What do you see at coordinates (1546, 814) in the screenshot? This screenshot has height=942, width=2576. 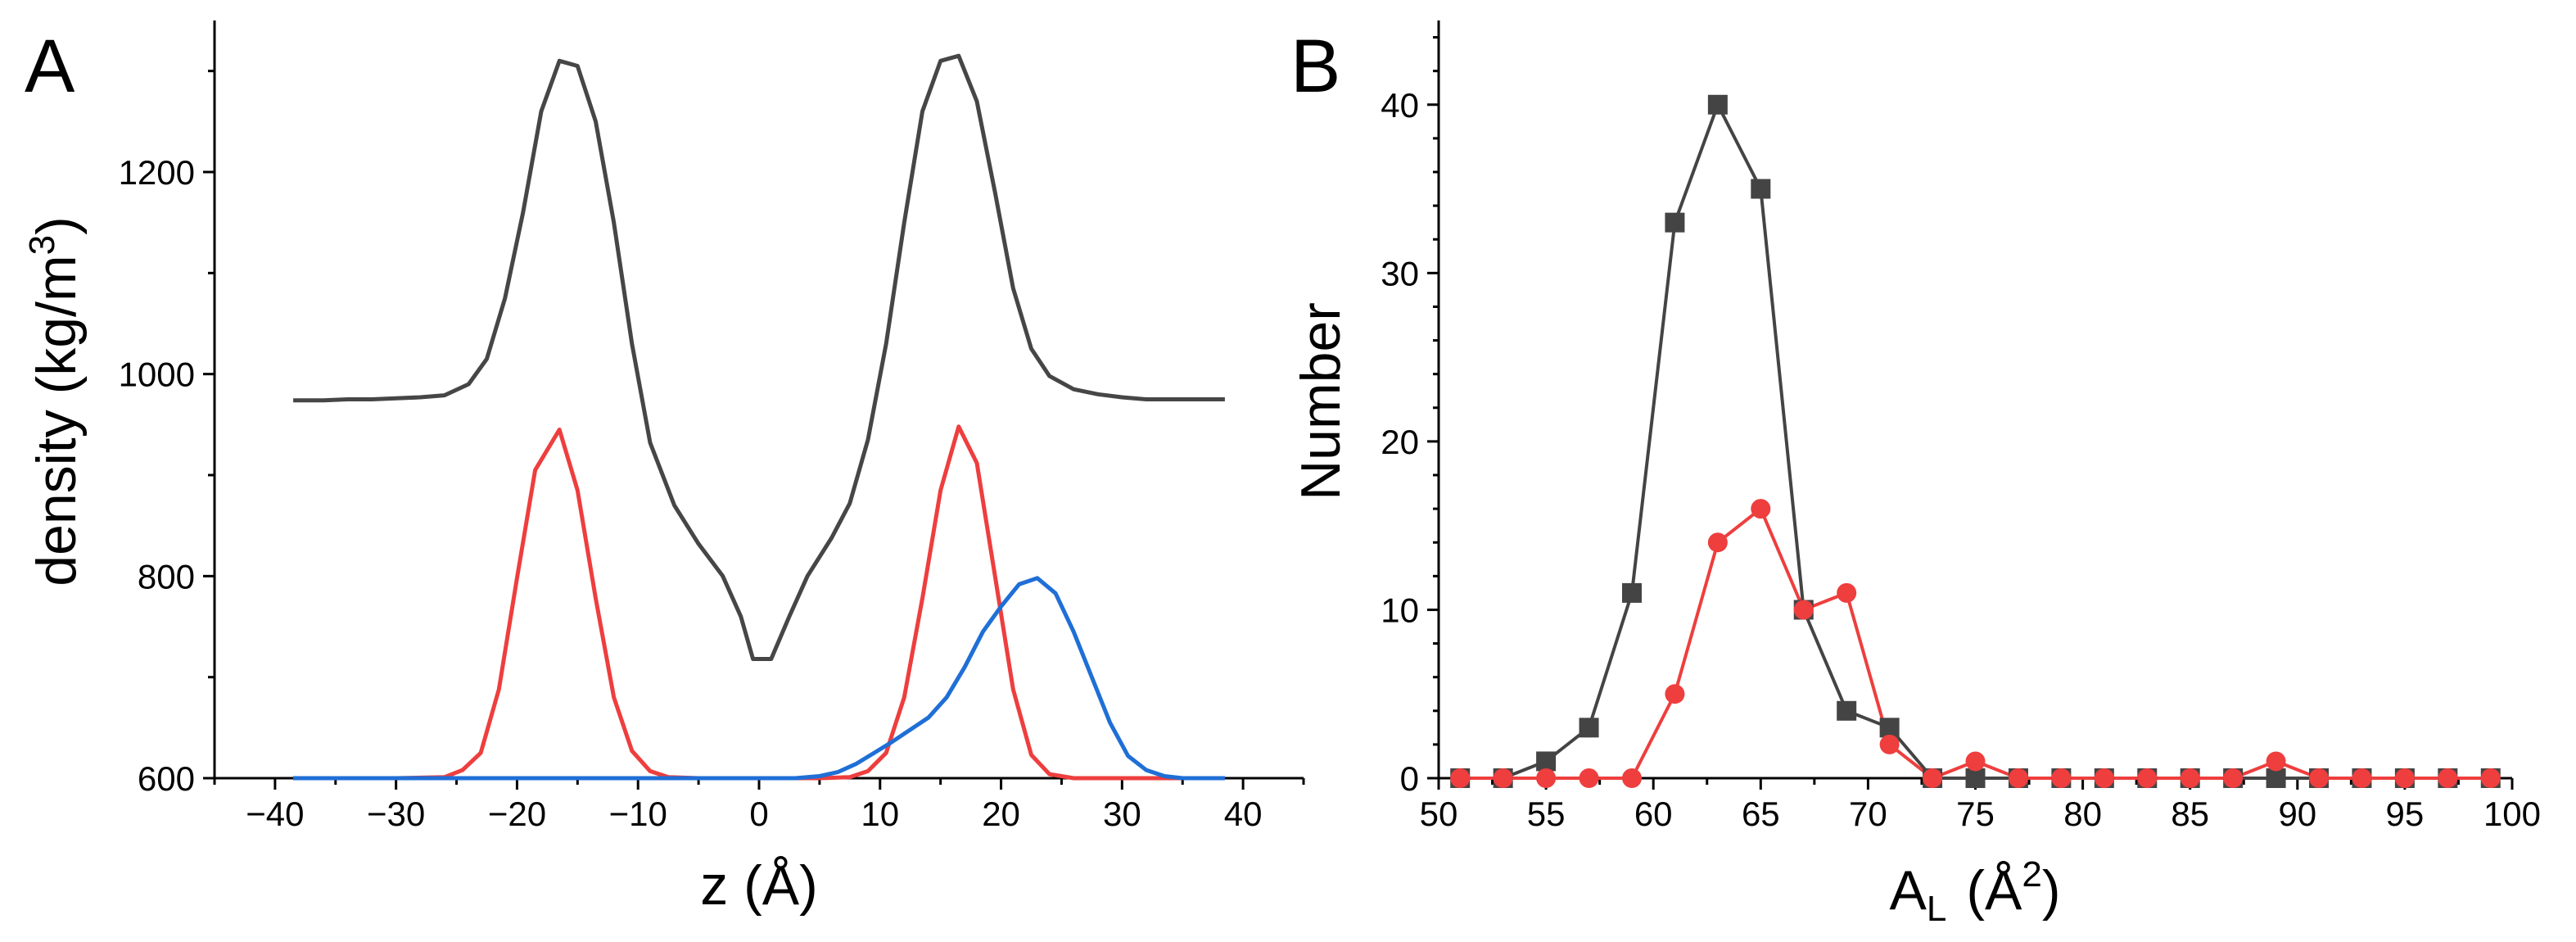 I see `panel-b-x-tick-label: 55` at bounding box center [1546, 814].